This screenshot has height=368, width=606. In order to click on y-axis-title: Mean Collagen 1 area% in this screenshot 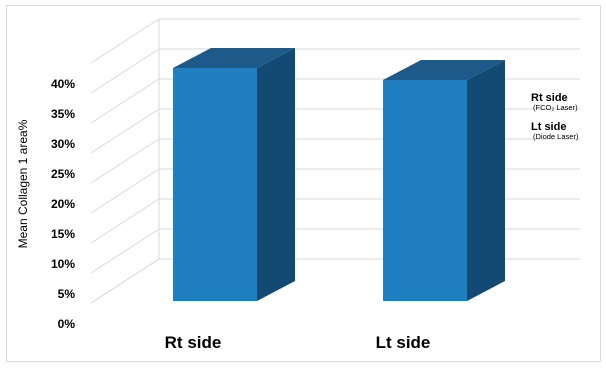, I will do `click(23, 183)`.